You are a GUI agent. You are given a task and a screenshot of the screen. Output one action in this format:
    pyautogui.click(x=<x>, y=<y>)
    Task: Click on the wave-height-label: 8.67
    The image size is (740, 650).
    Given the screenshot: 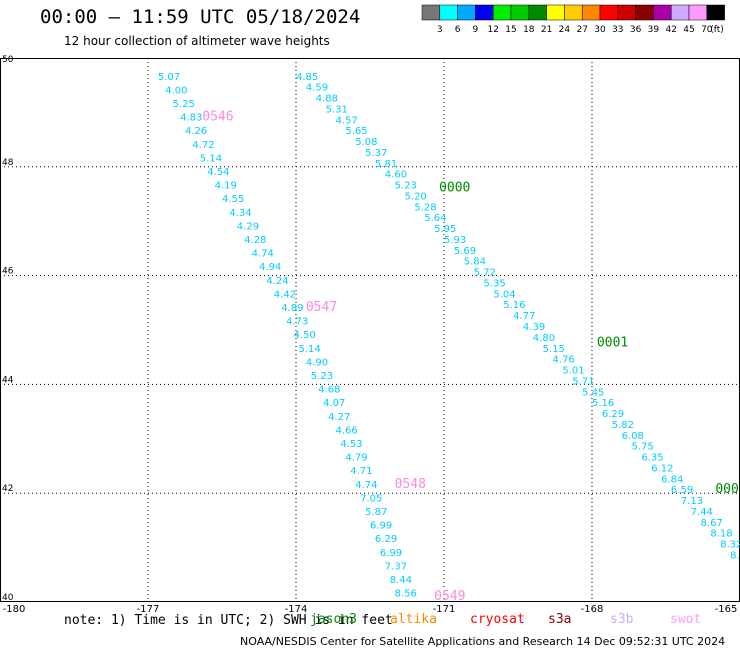 What is the action you would take?
    pyautogui.click(x=712, y=523)
    